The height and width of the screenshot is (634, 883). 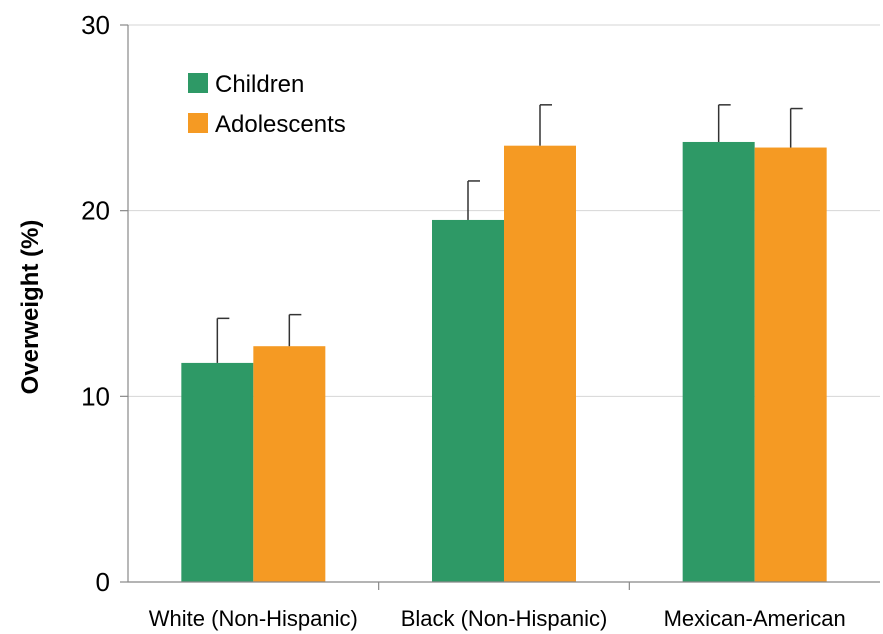 I want to click on x-category-label: White (Non-Hispanic), so click(x=253, y=618).